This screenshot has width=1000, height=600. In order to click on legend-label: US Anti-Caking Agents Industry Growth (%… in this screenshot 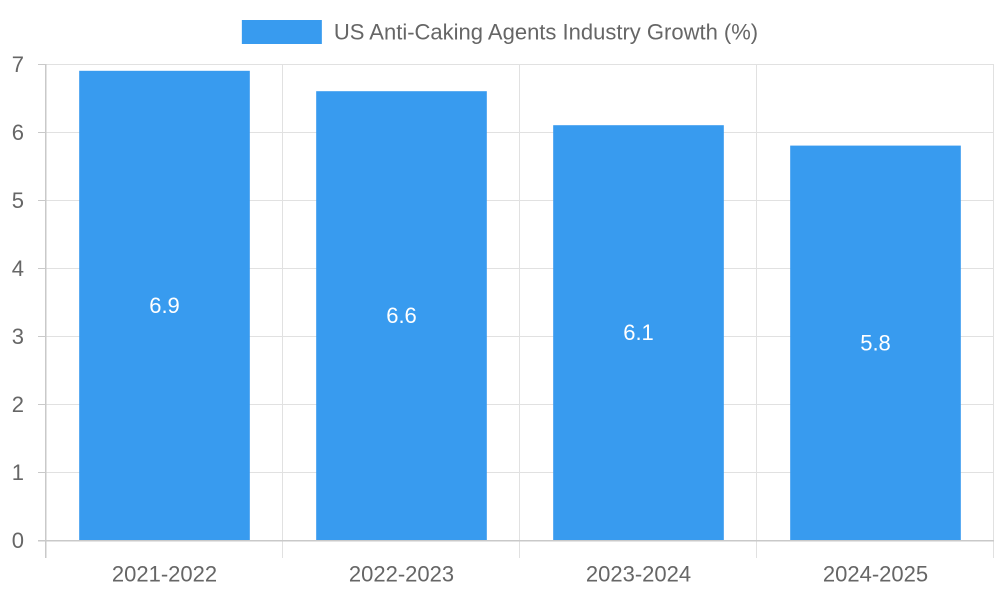, I will do `click(546, 32)`.